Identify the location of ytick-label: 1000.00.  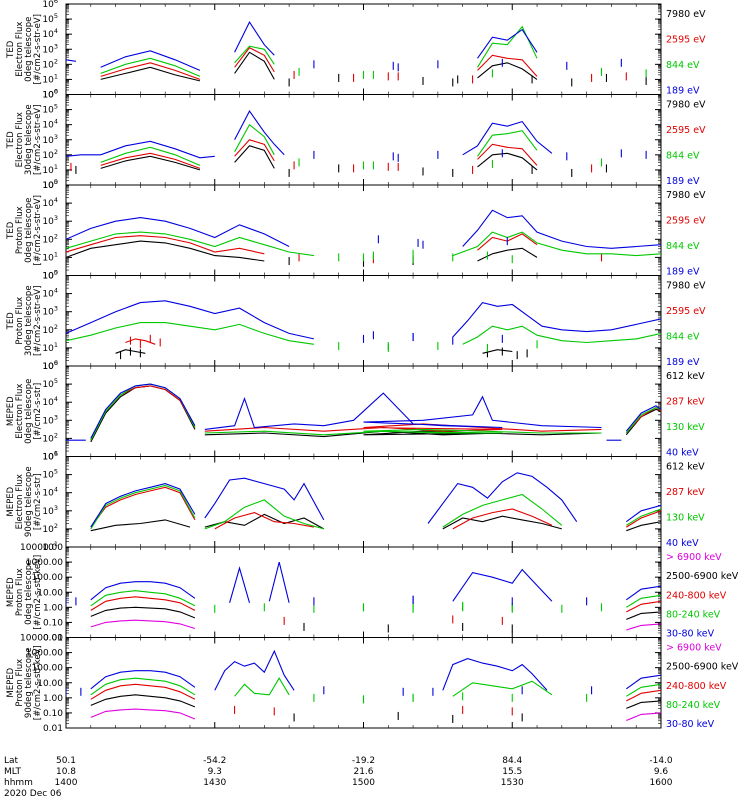
(44, 654).